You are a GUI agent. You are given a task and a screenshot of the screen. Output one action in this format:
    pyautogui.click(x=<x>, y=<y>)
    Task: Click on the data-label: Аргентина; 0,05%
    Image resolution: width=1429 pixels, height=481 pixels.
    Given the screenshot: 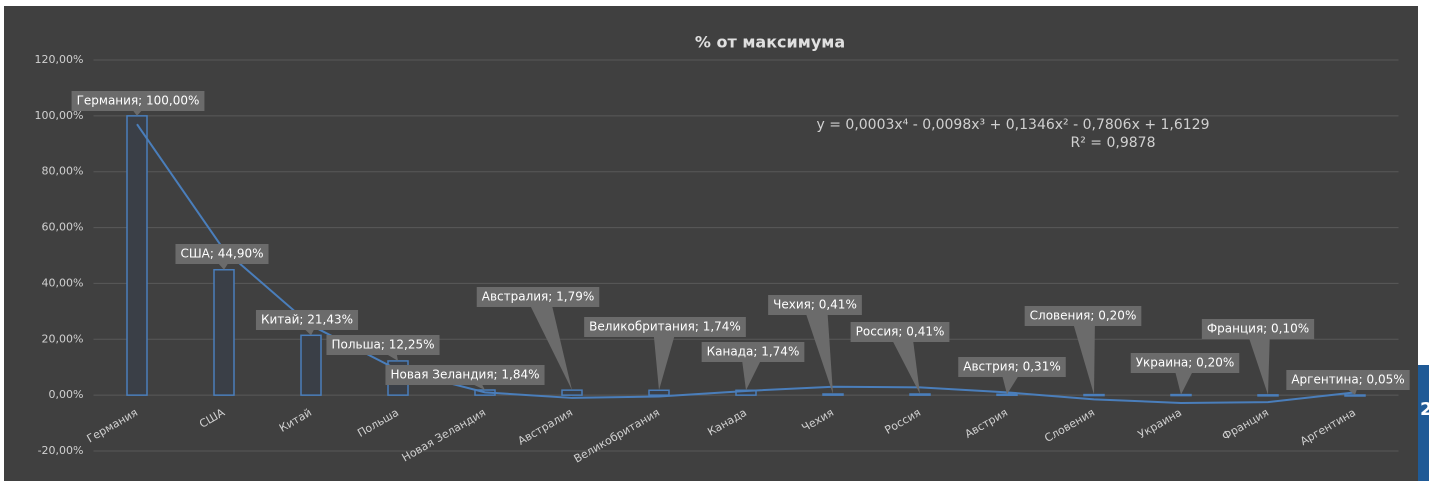 What is the action you would take?
    pyautogui.click(x=1347, y=380)
    